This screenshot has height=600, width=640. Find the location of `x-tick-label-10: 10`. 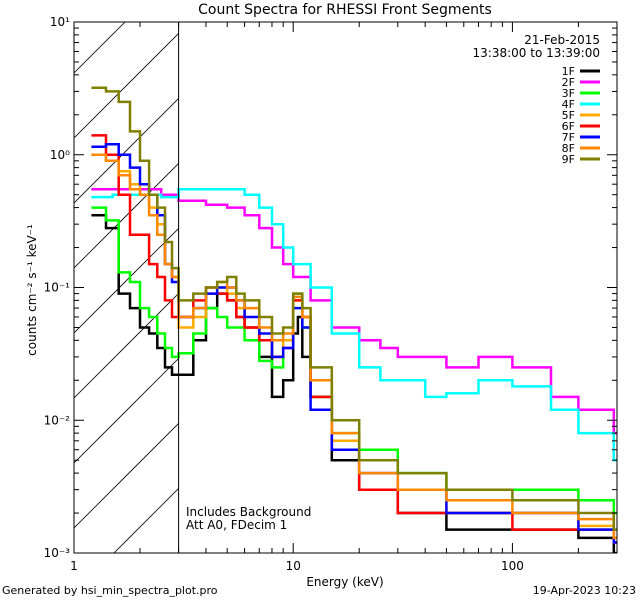

x-tick-label-10: 10 is located at coordinates (293, 566).